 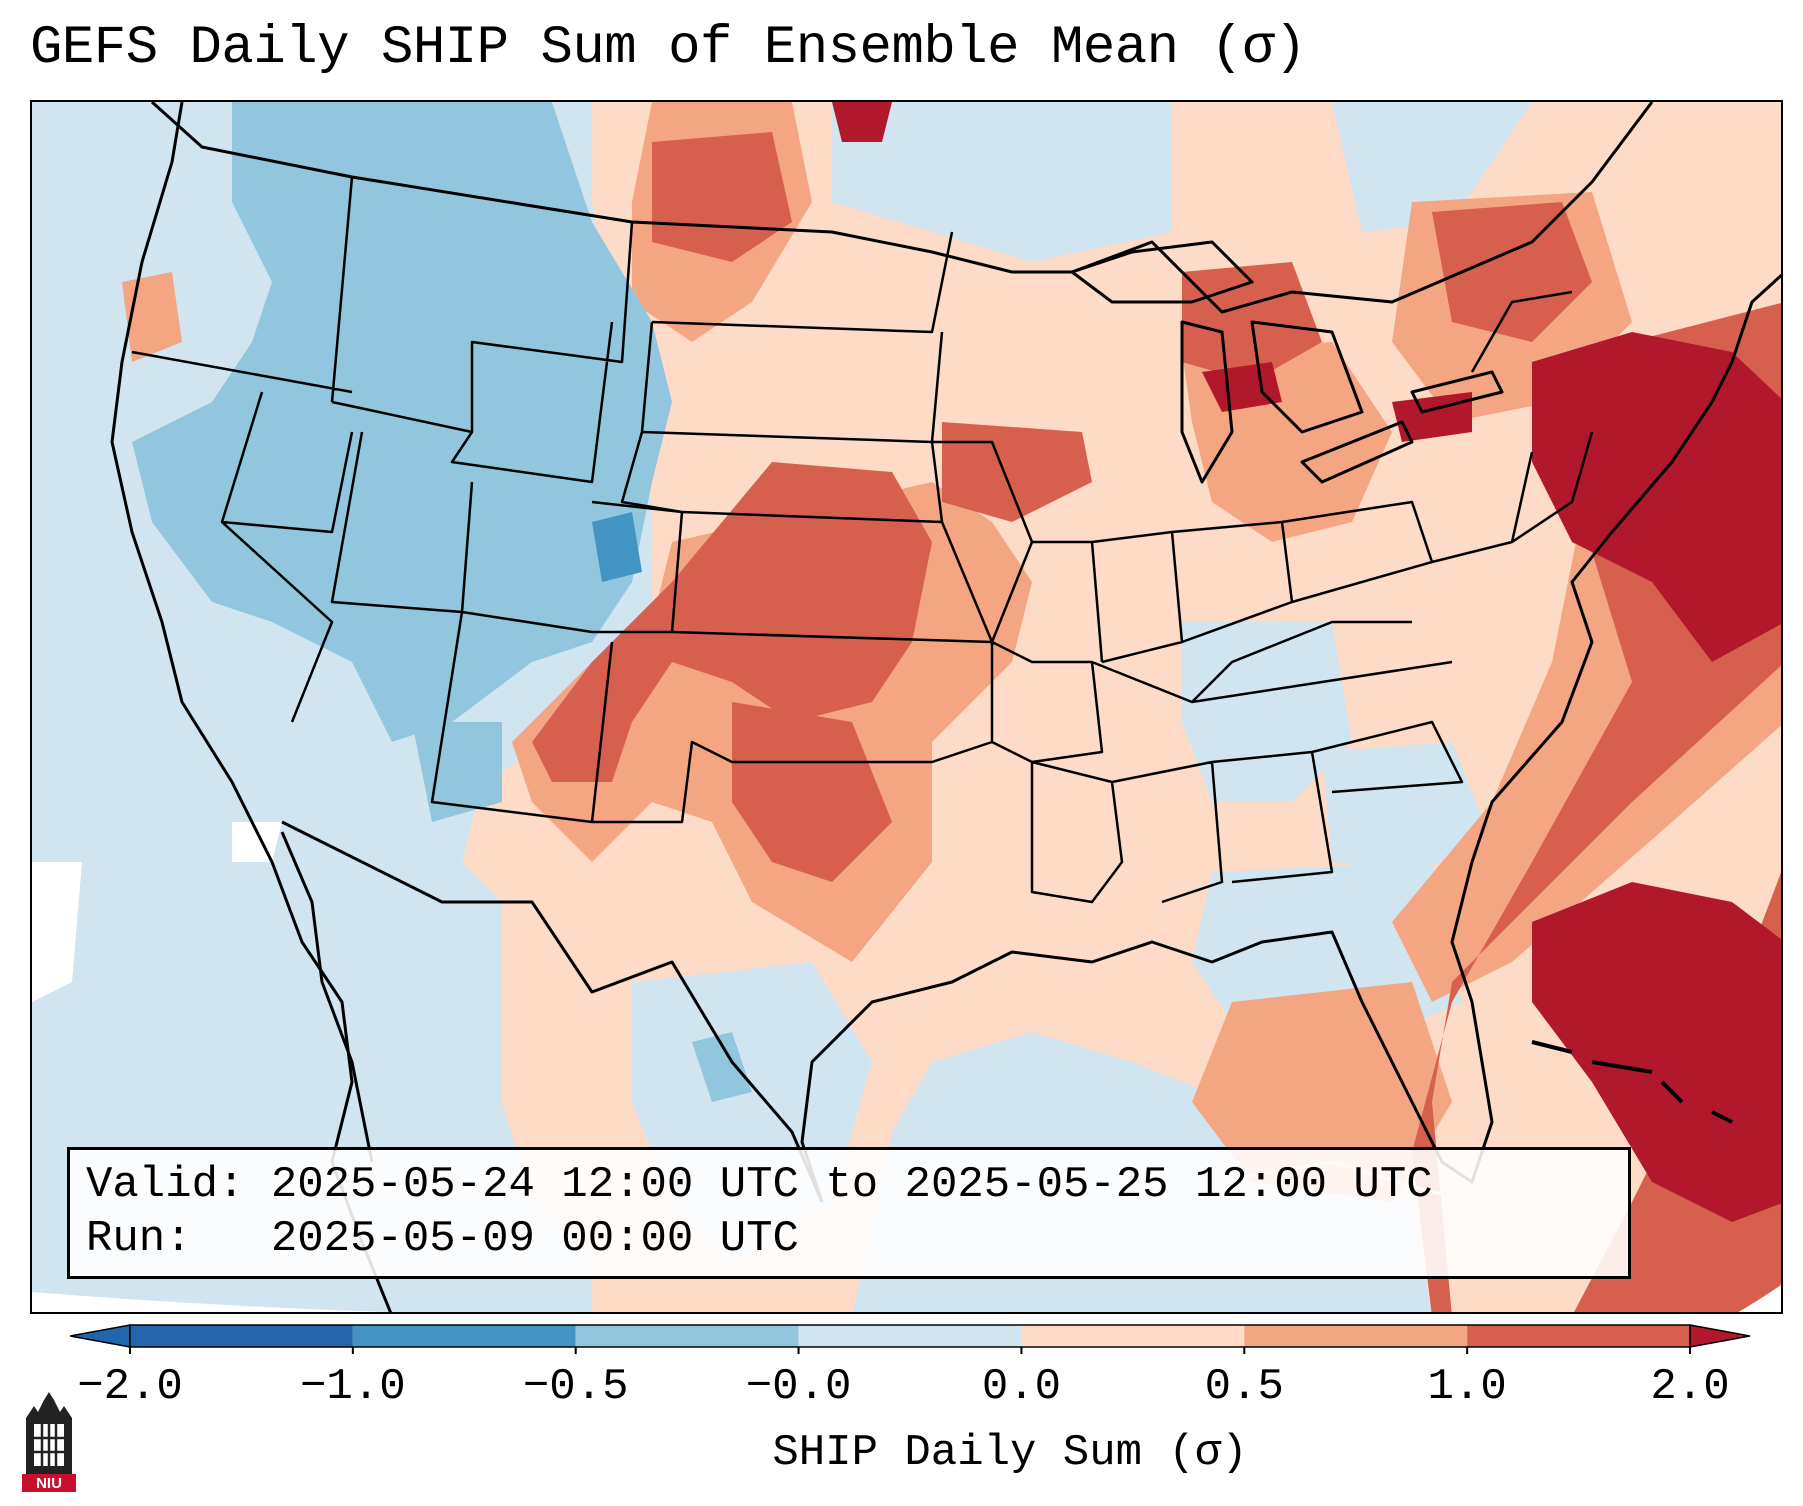 What do you see at coordinates (617, 547) in the screenshot?
I see `anomaly-region-dark-blue` at bounding box center [617, 547].